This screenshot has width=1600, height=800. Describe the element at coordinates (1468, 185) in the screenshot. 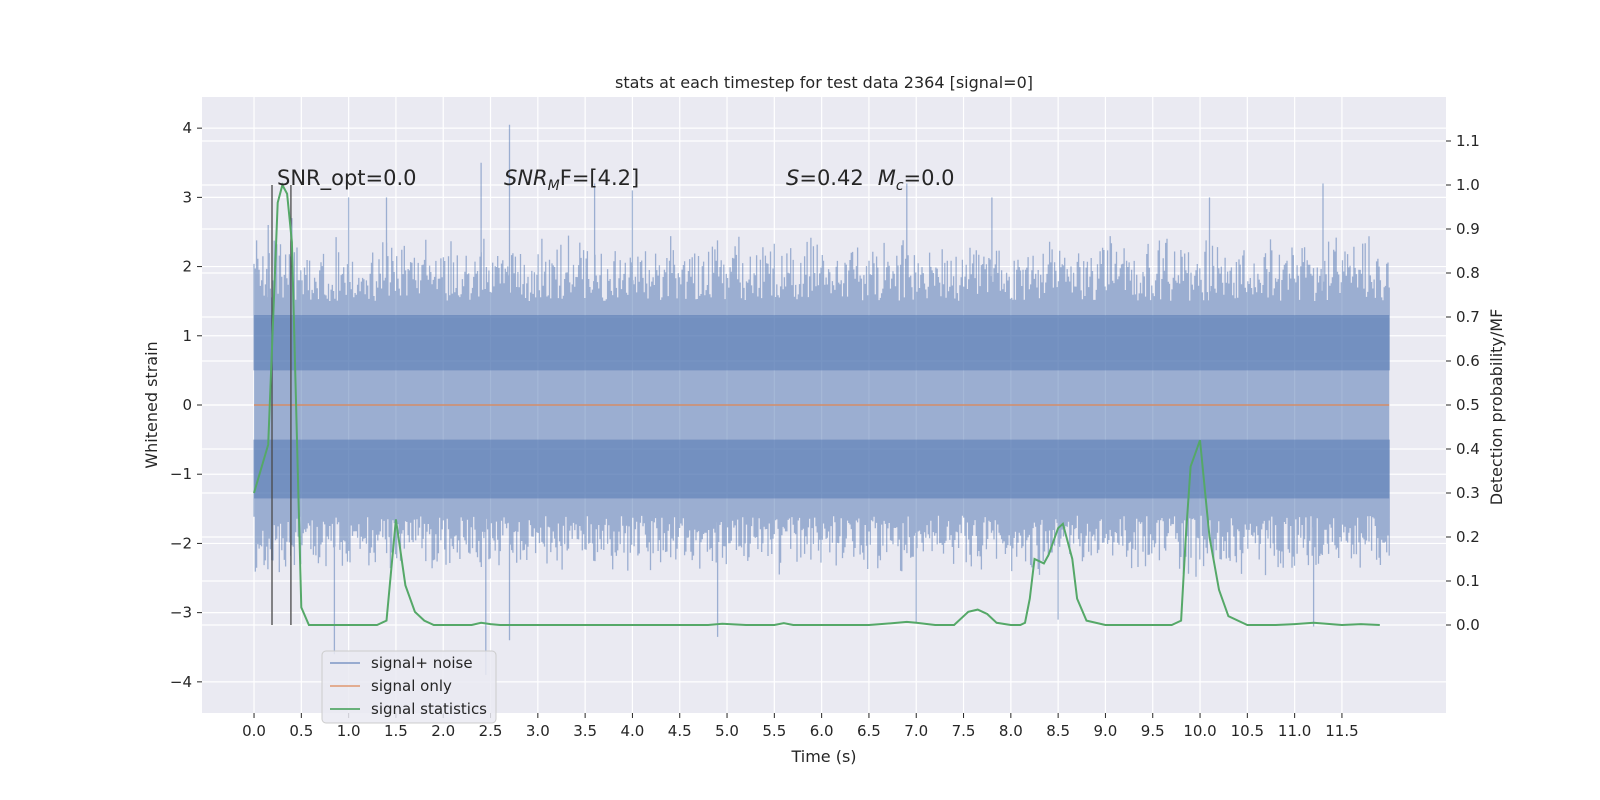

I see `y-right-tick-label: 1.0` at that location.